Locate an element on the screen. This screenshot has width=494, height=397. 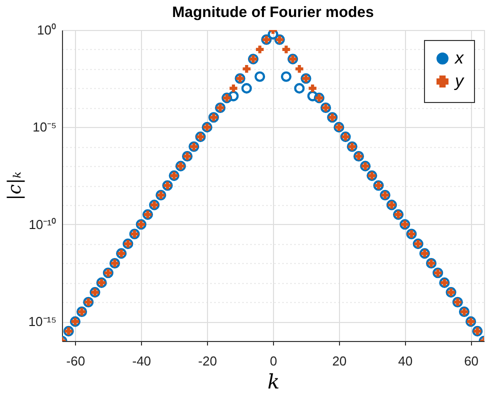
legend-label: x is located at coordinates (459, 58).